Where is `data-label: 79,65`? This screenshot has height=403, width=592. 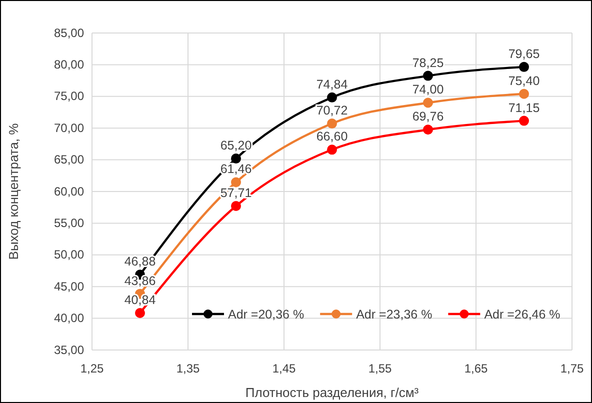
data-label: 79,65 is located at coordinates (524, 53).